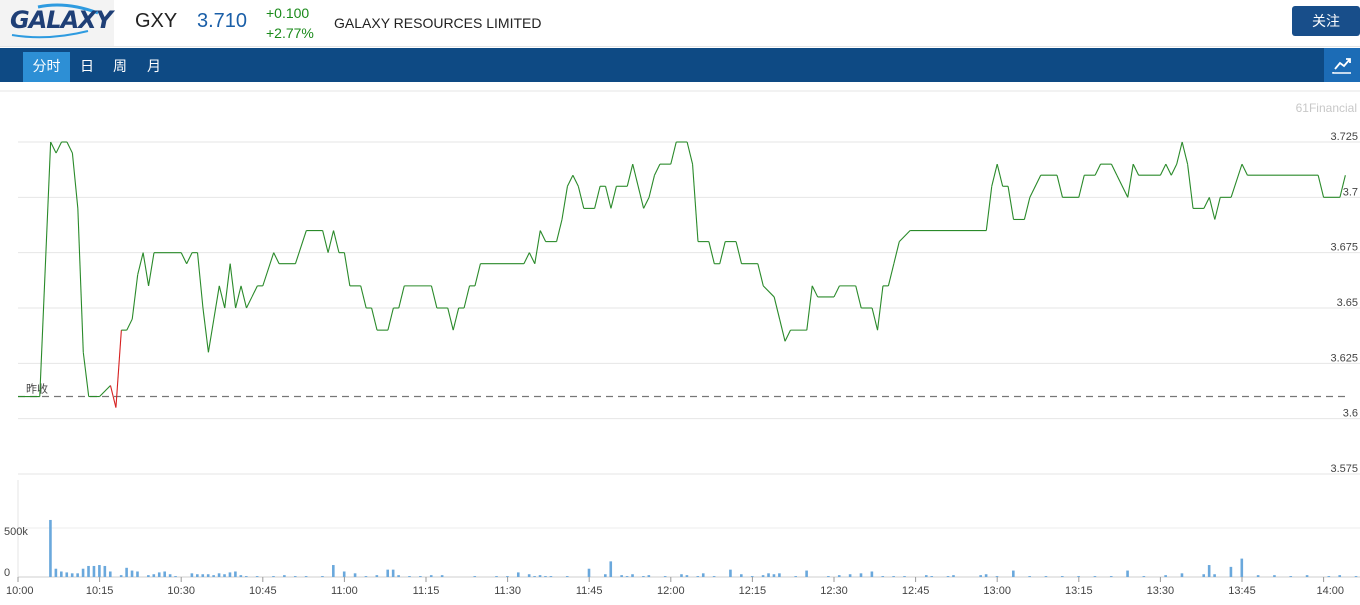 The width and height of the screenshot is (1360, 605). What do you see at coordinates (1342, 65) in the screenshot?
I see `chart-type-button` at bounding box center [1342, 65].